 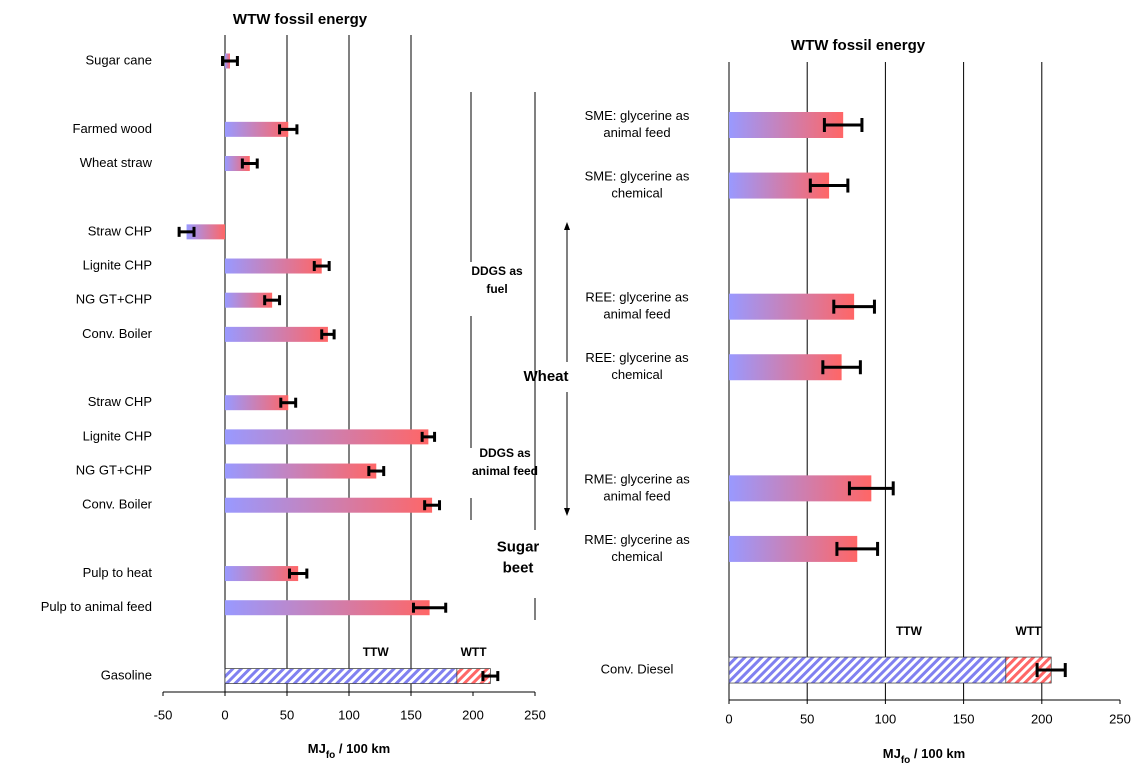 I want to click on annotation: beet, so click(x=518, y=567).